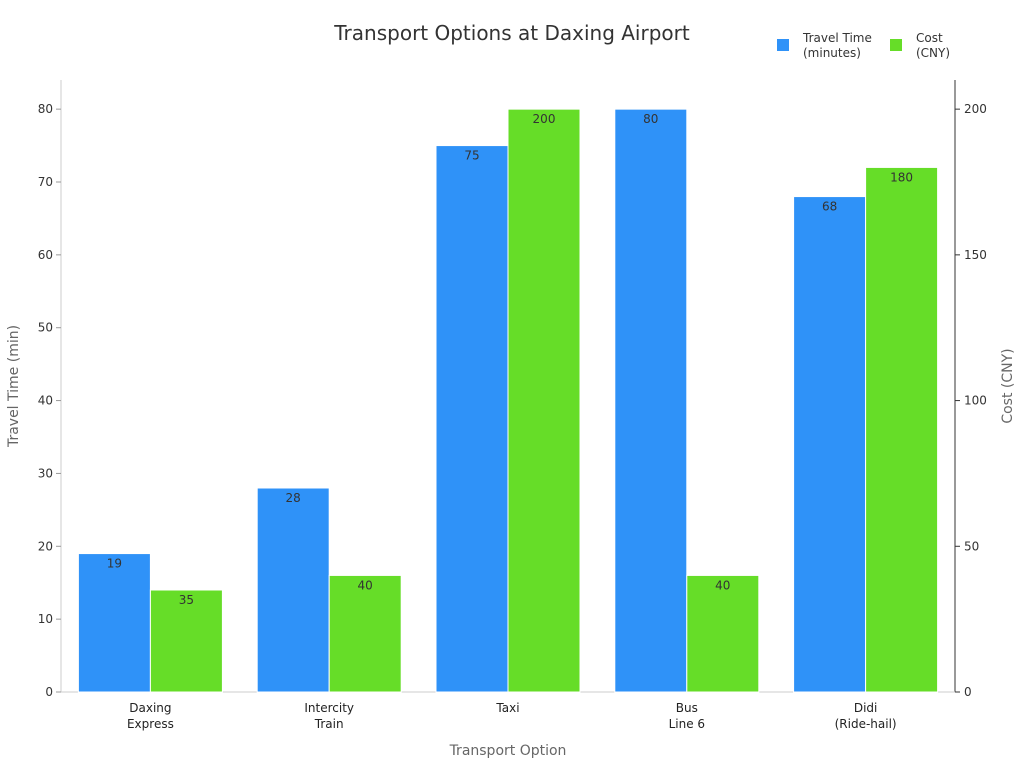 The image size is (1024, 768). Describe the element at coordinates (186, 600) in the screenshot. I see `data-label: 35` at that location.